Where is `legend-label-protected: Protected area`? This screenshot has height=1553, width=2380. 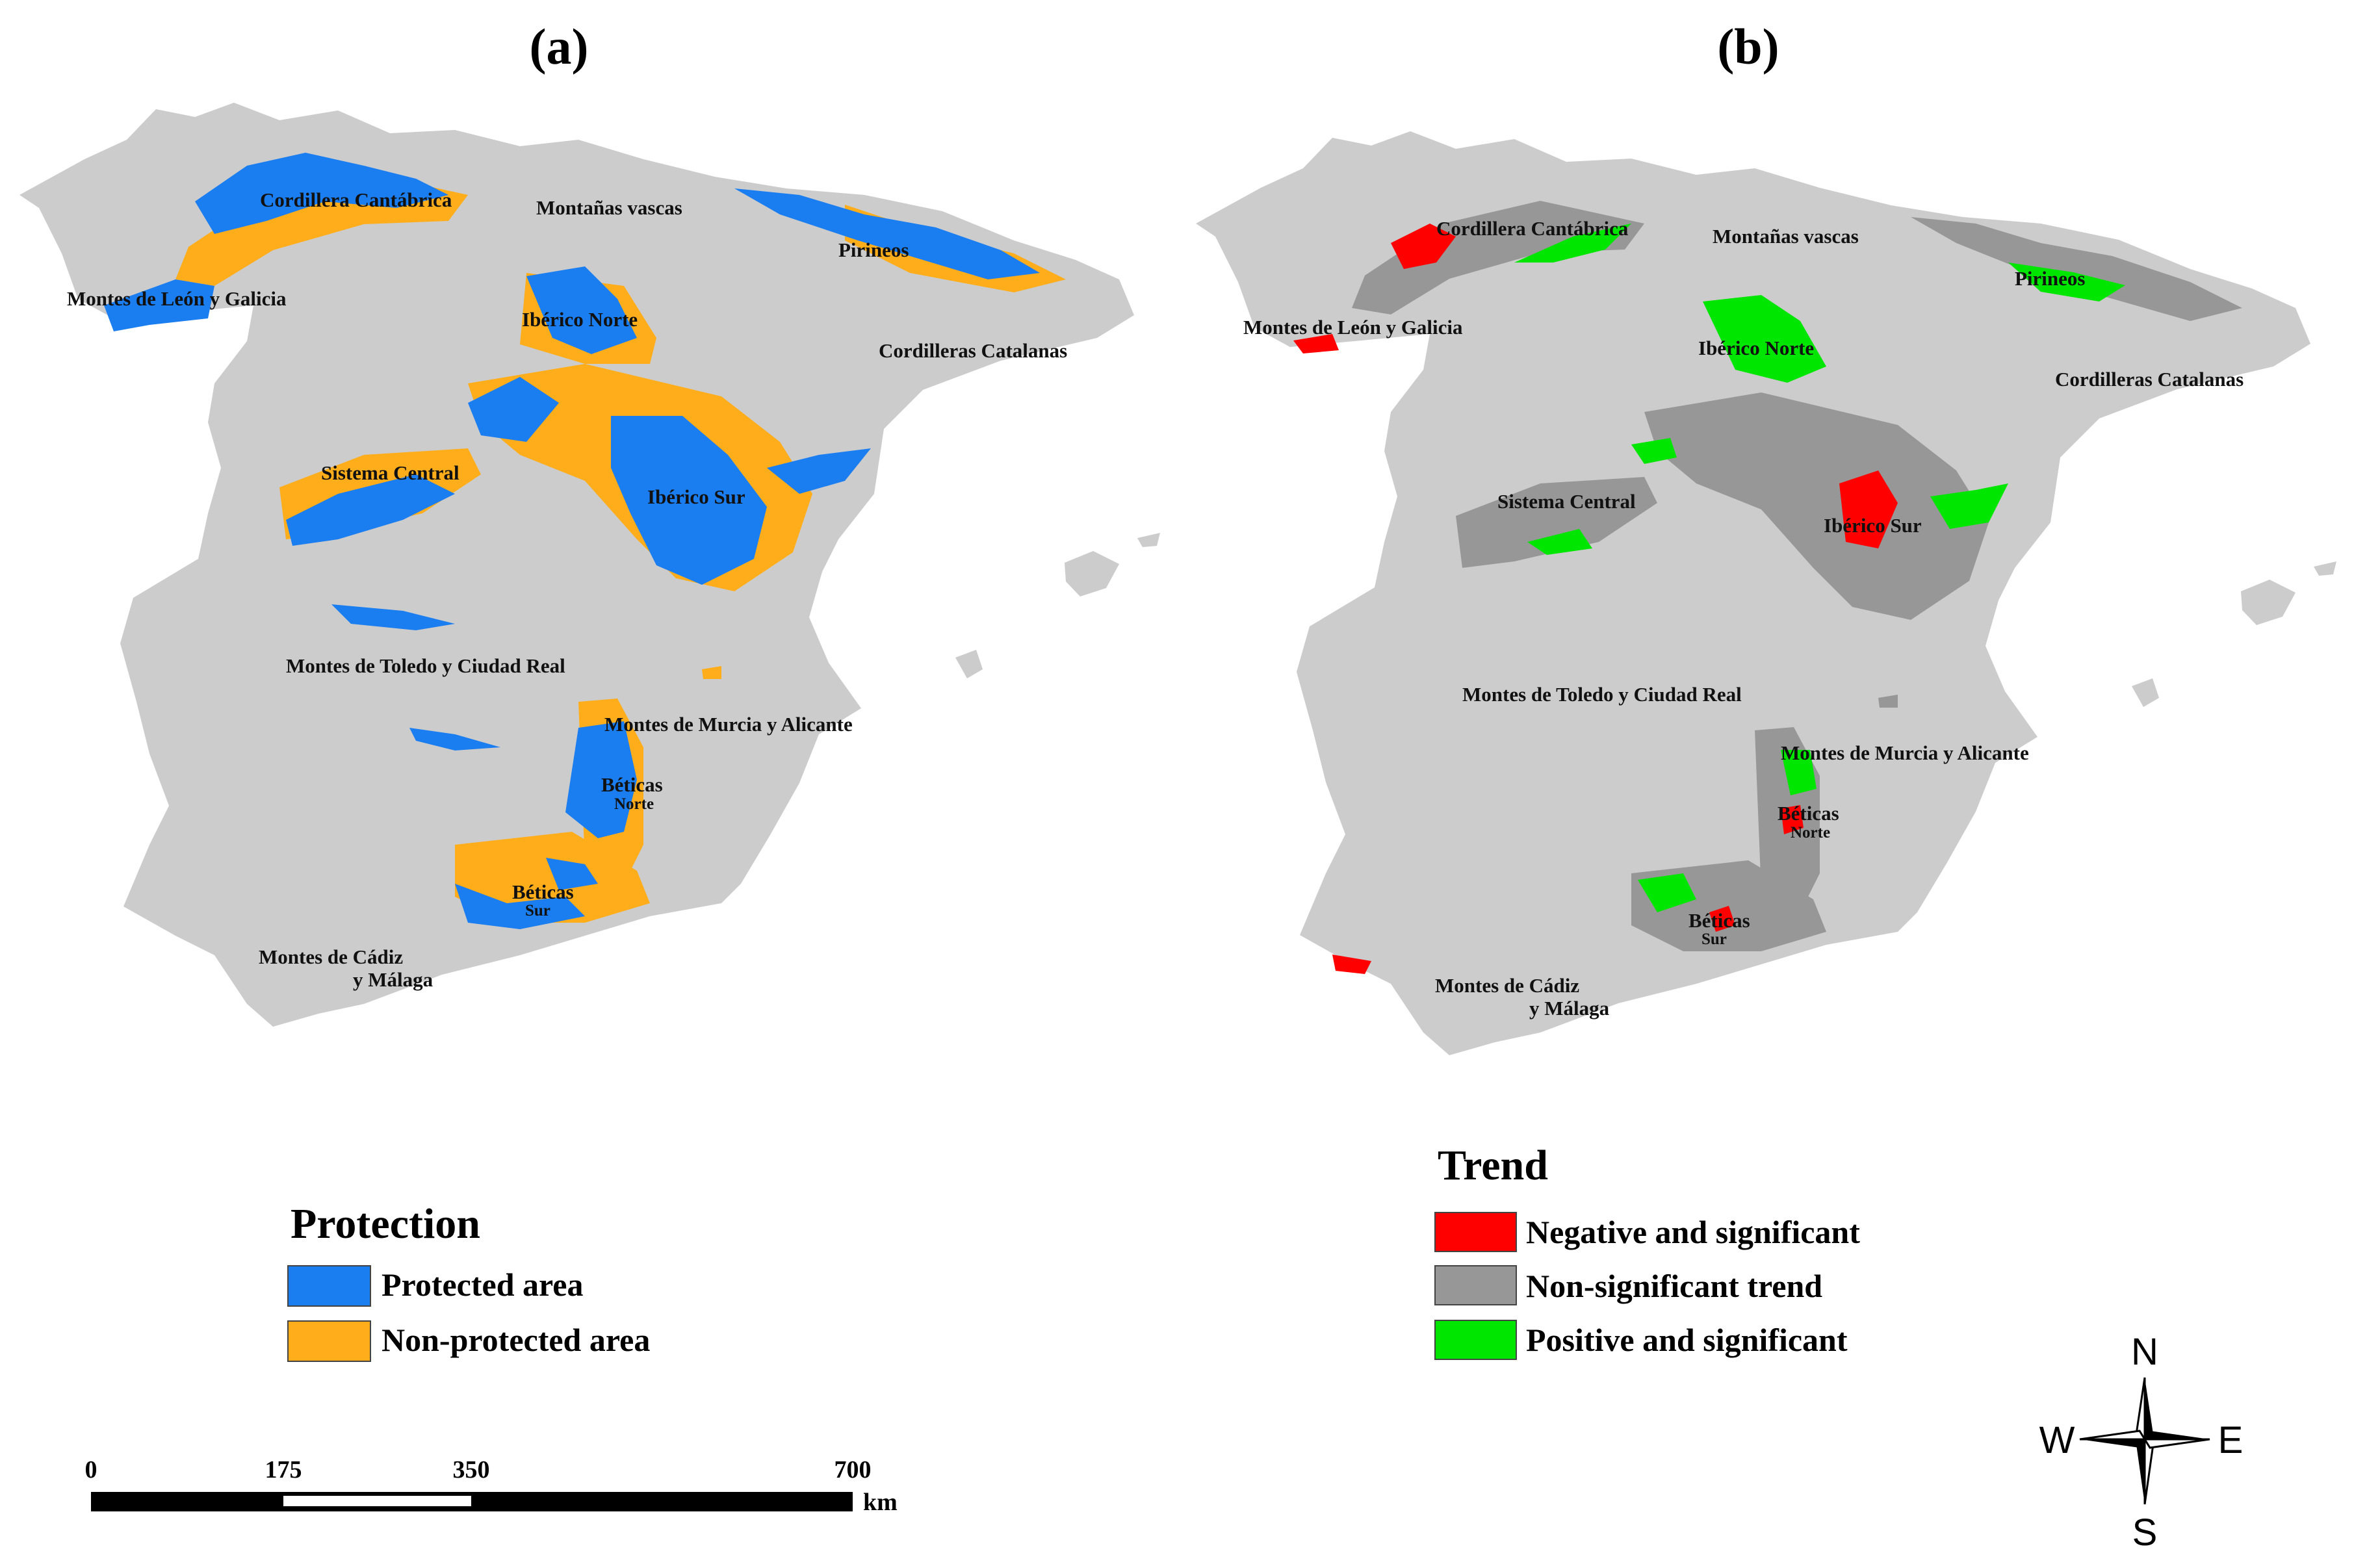 legend-label-protected: Protected area is located at coordinates (483, 1285).